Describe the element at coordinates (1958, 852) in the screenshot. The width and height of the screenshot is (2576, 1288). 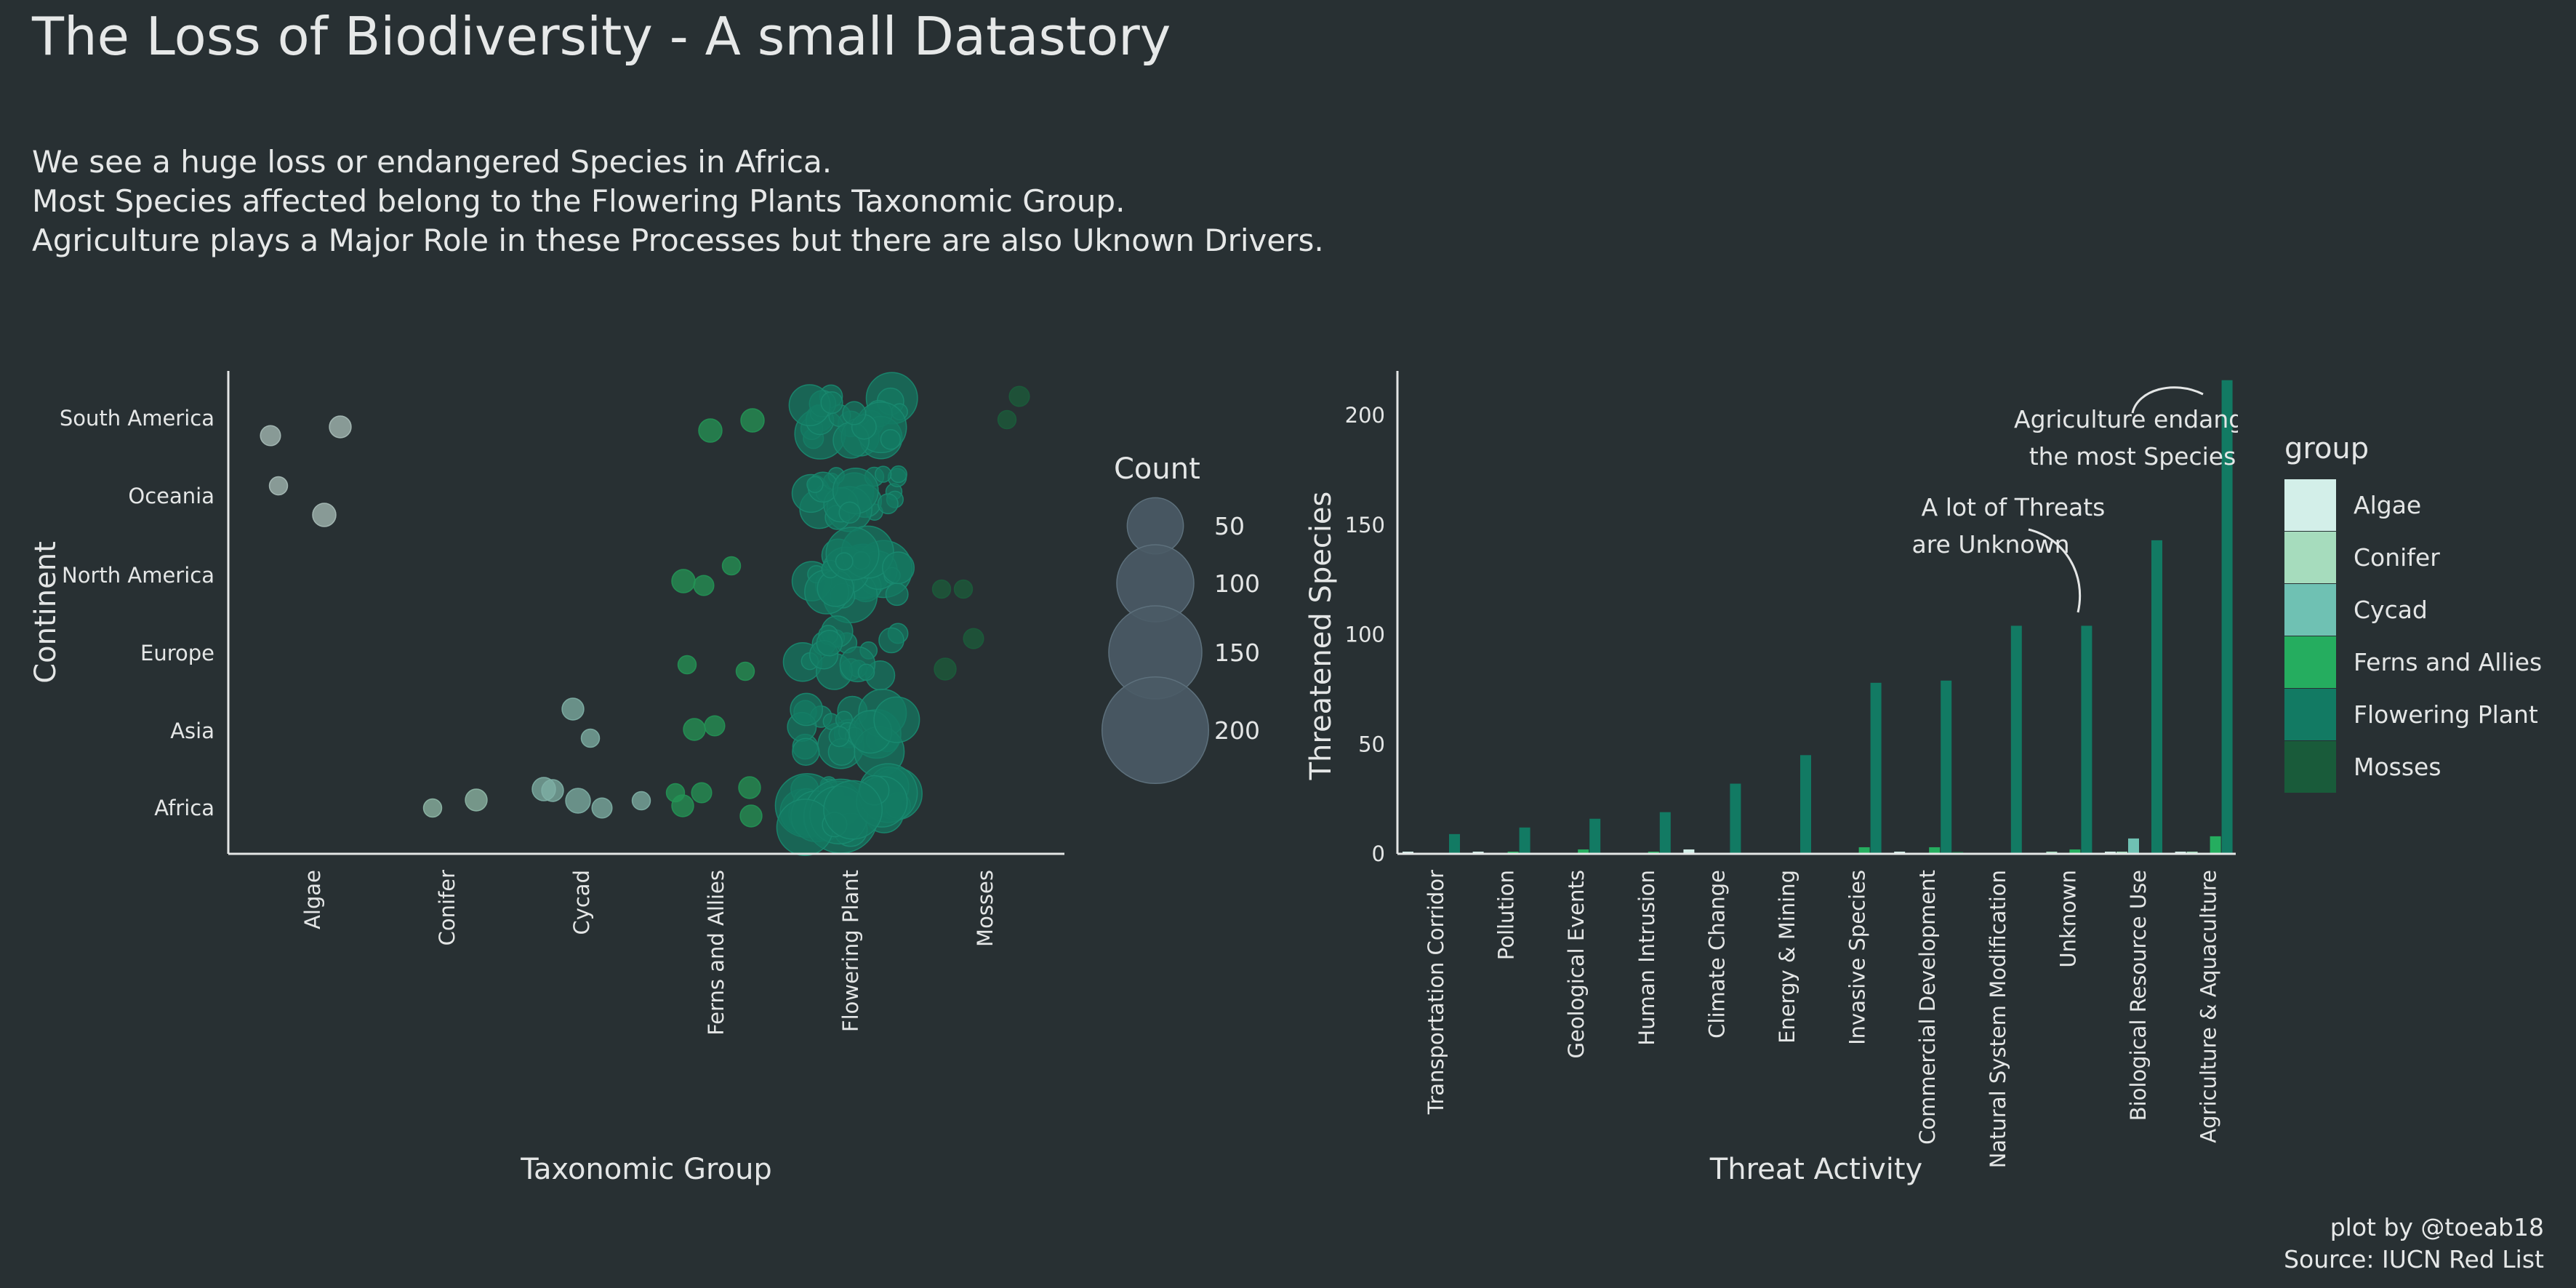
I see `bar-mosses` at that location.